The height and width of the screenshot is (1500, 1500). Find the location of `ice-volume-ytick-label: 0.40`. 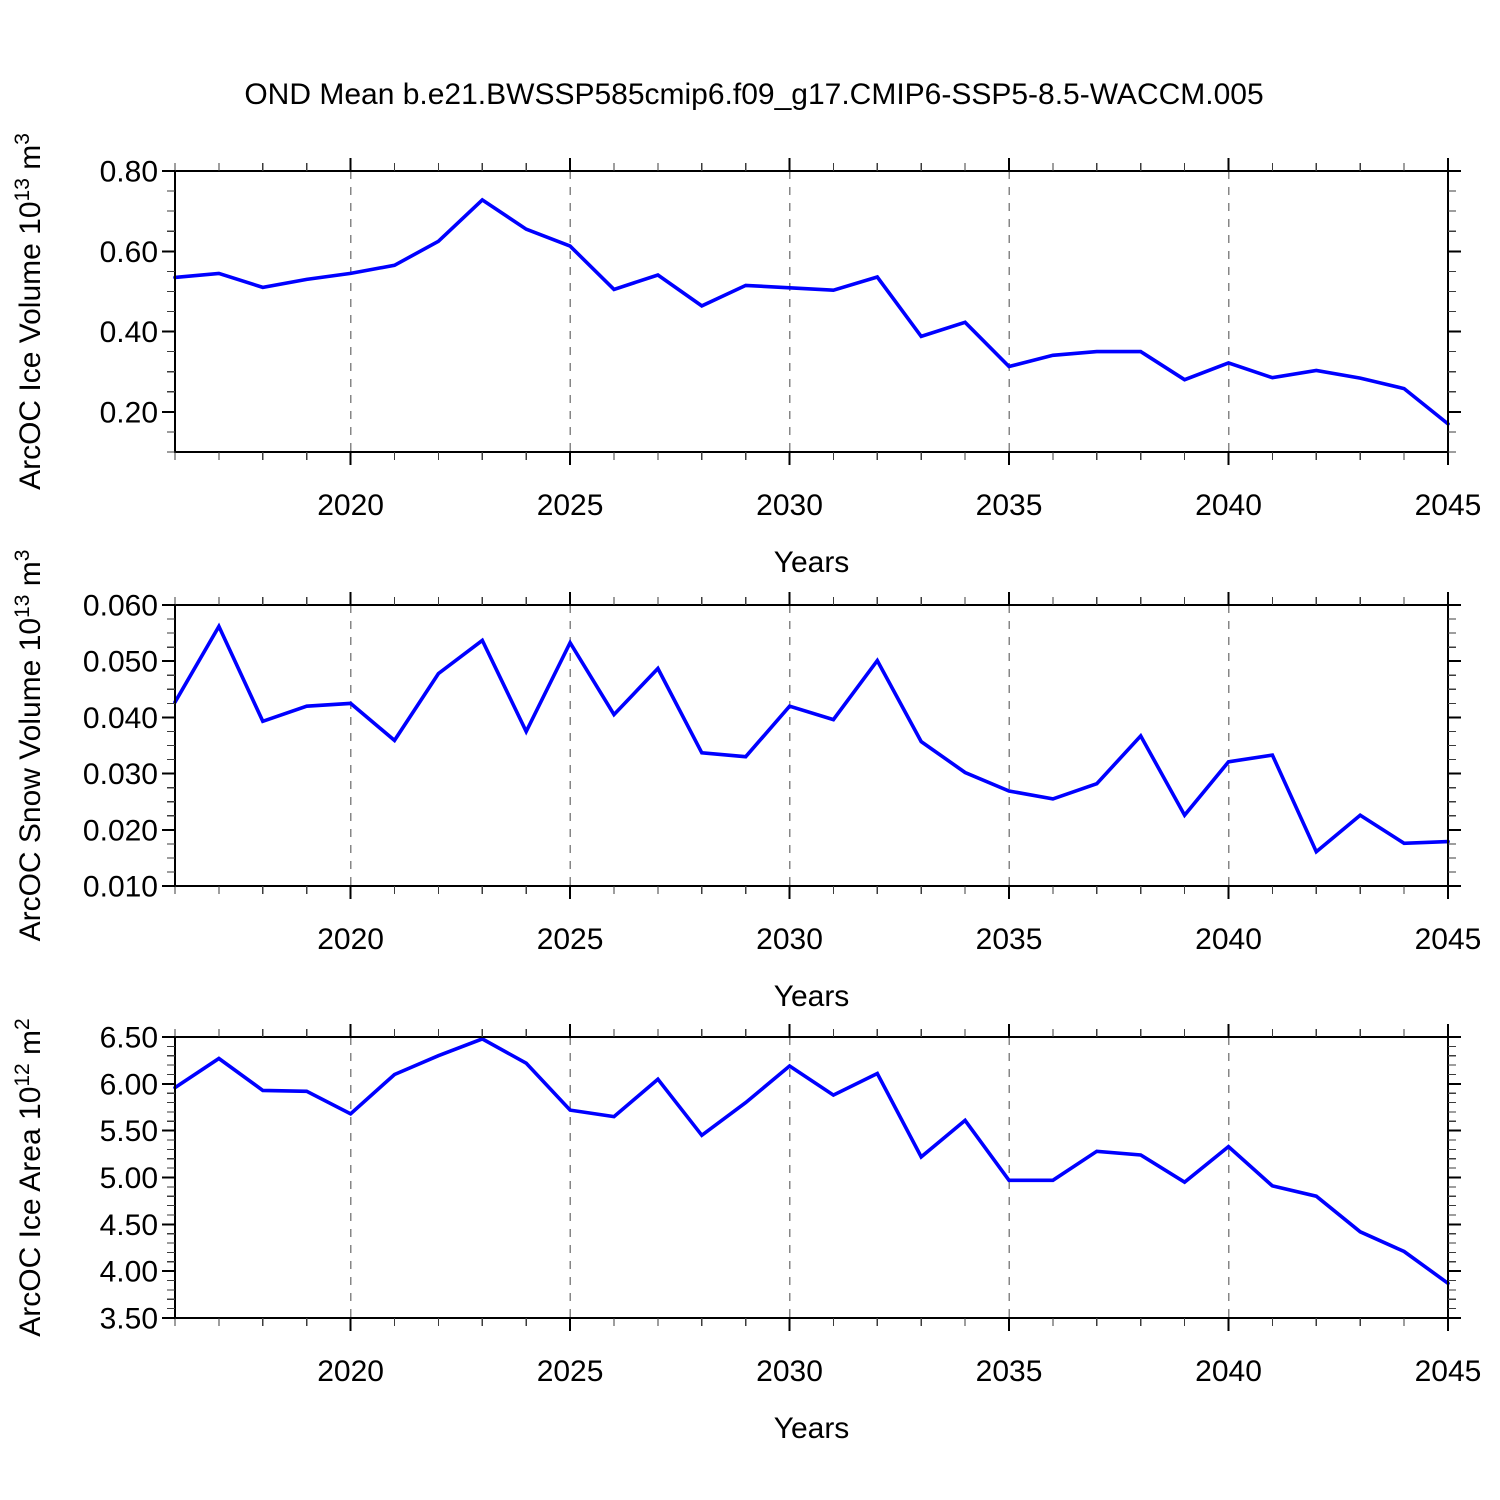

ice-volume-ytick-label: 0.40 is located at coordinates (129, 332).